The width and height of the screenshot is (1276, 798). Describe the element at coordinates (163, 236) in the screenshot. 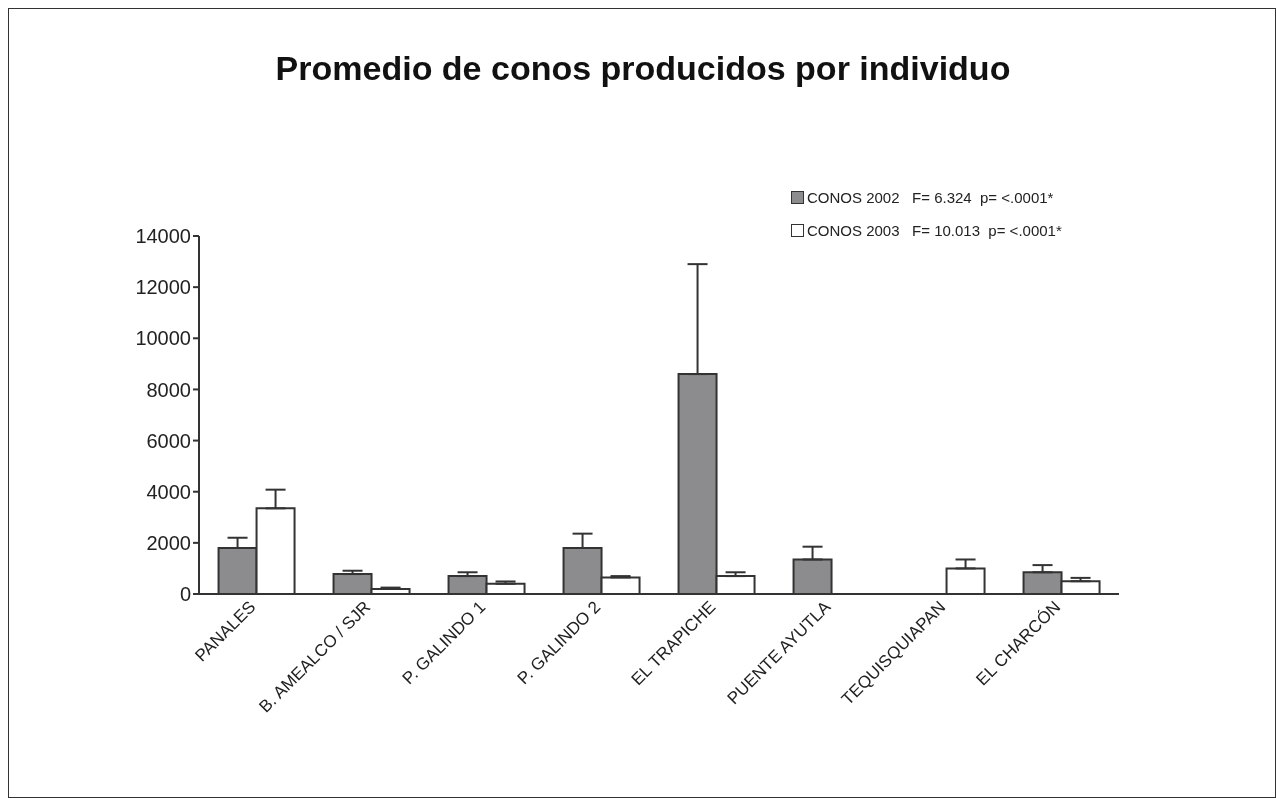

I see `y-tick-label: 14000` at that location.